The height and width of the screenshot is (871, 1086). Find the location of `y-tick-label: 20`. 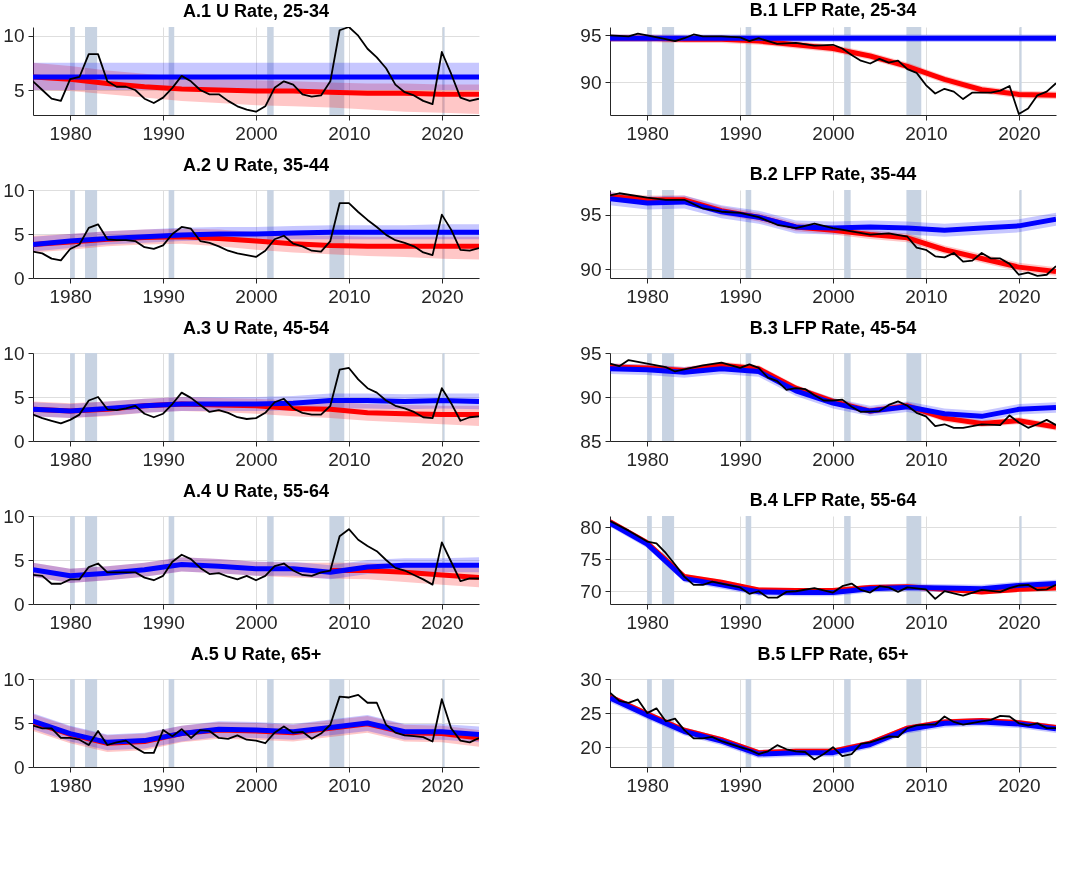

y-tick-label: 20 is located at coordinates (591, 747).